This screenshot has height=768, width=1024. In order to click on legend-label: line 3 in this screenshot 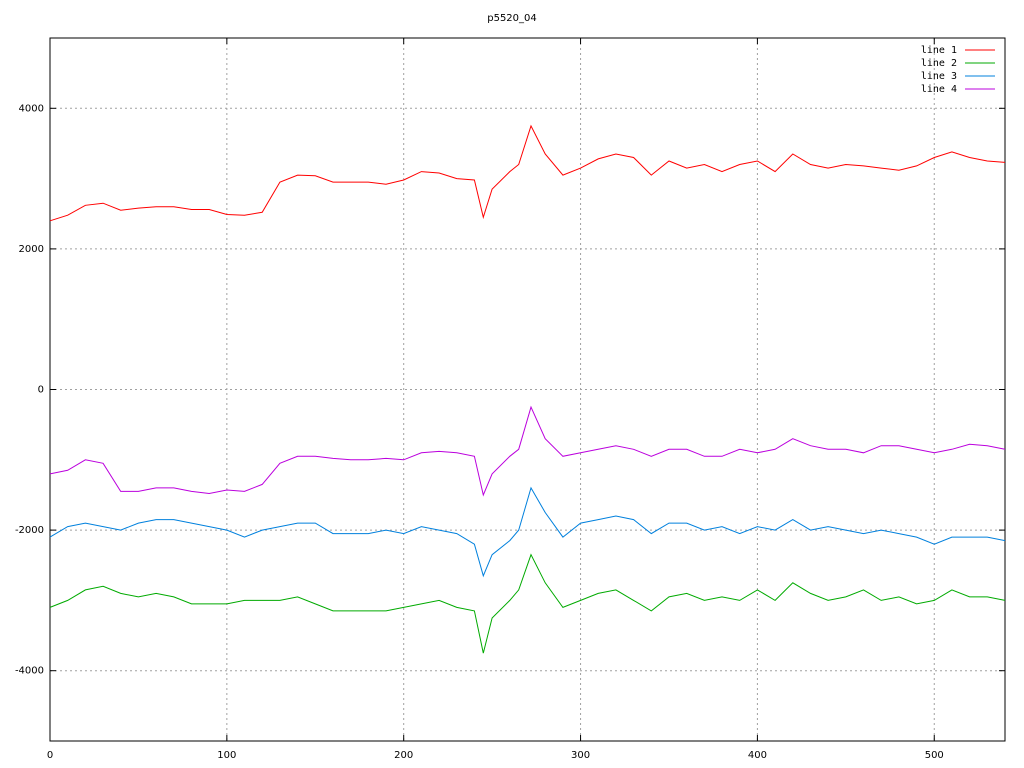, I will do `click(939, 76)`.